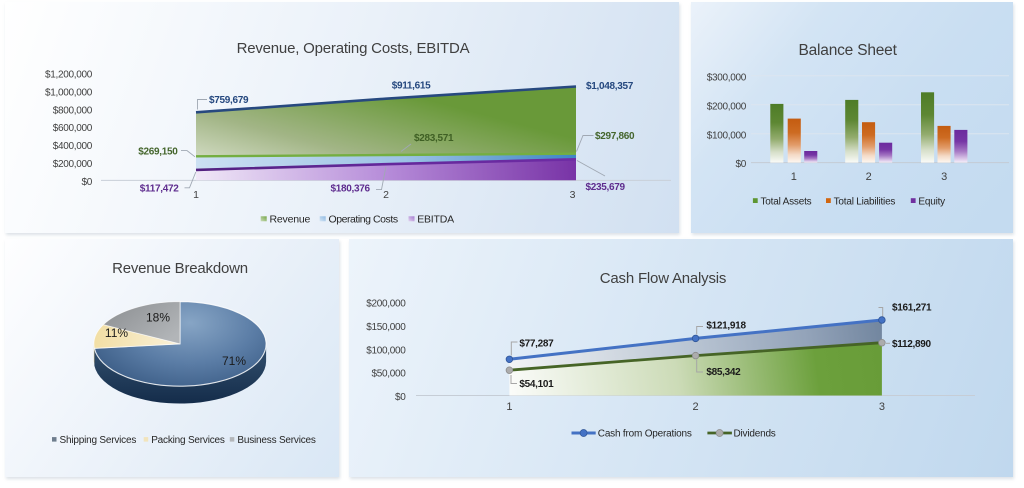  What do you see at coordinates (536, 384) in the screenshot?
I see `svg-text: $54,101` at bounding box center [536, 384].